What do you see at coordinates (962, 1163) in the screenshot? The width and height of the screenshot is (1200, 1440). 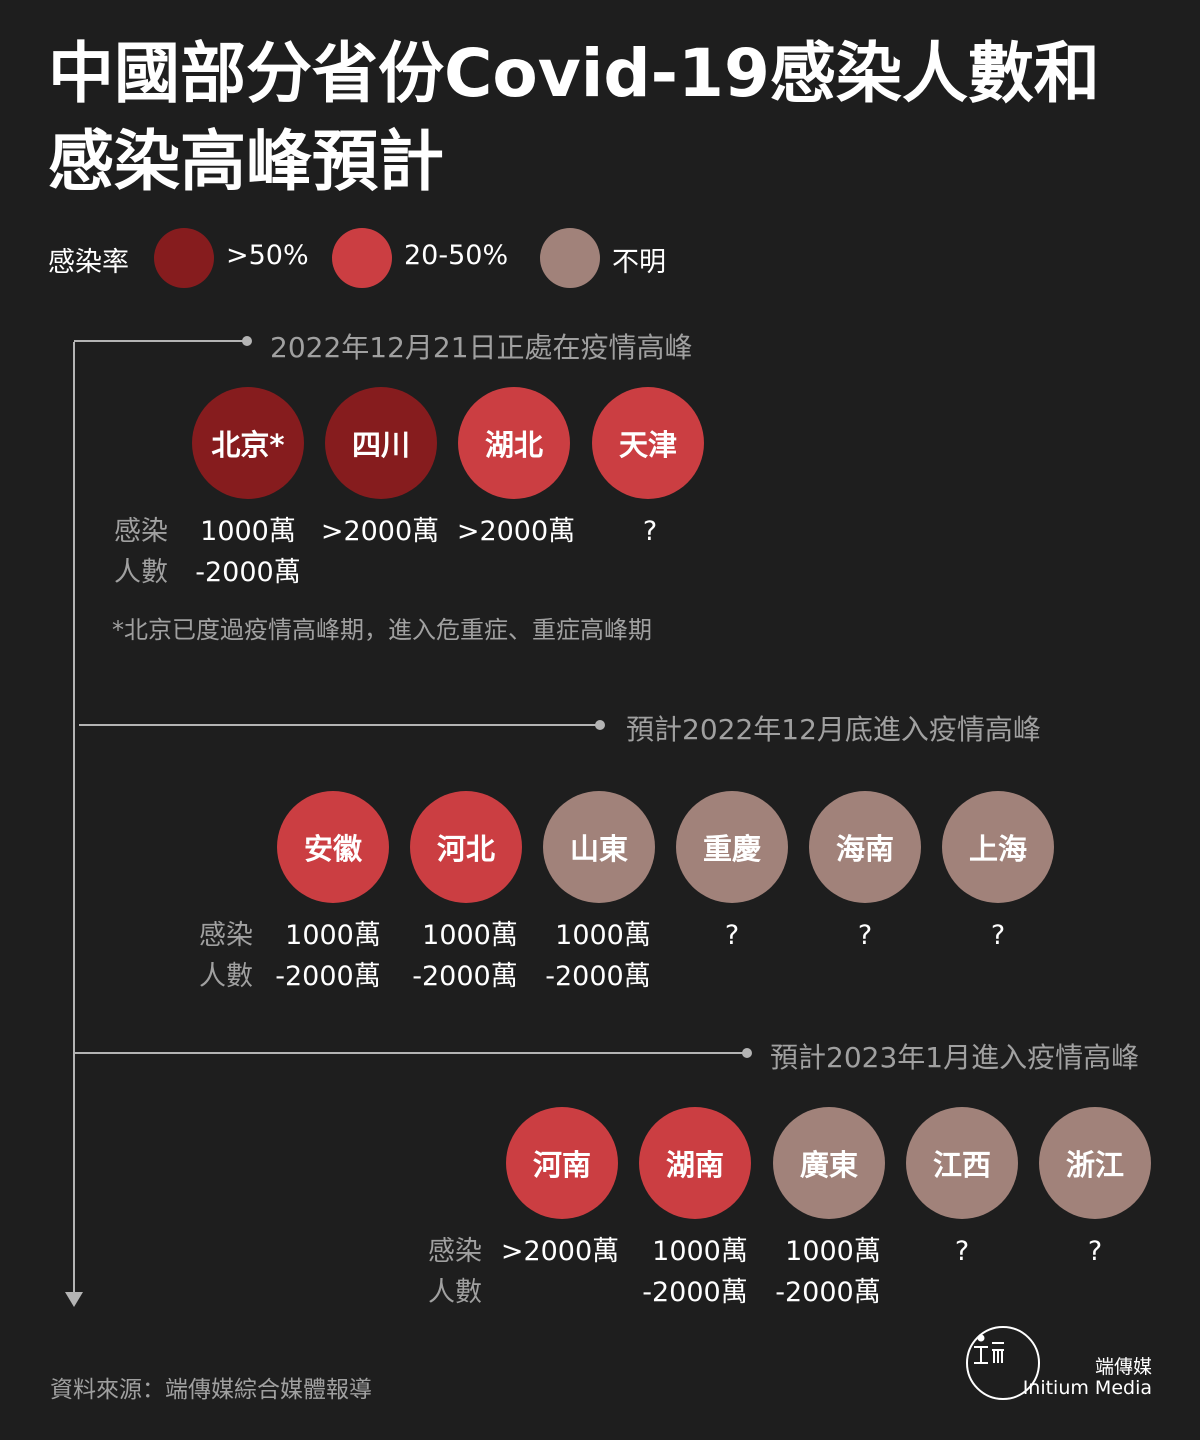 I see `province-jiangxi: 江西` at bounding box center [962, 1163].